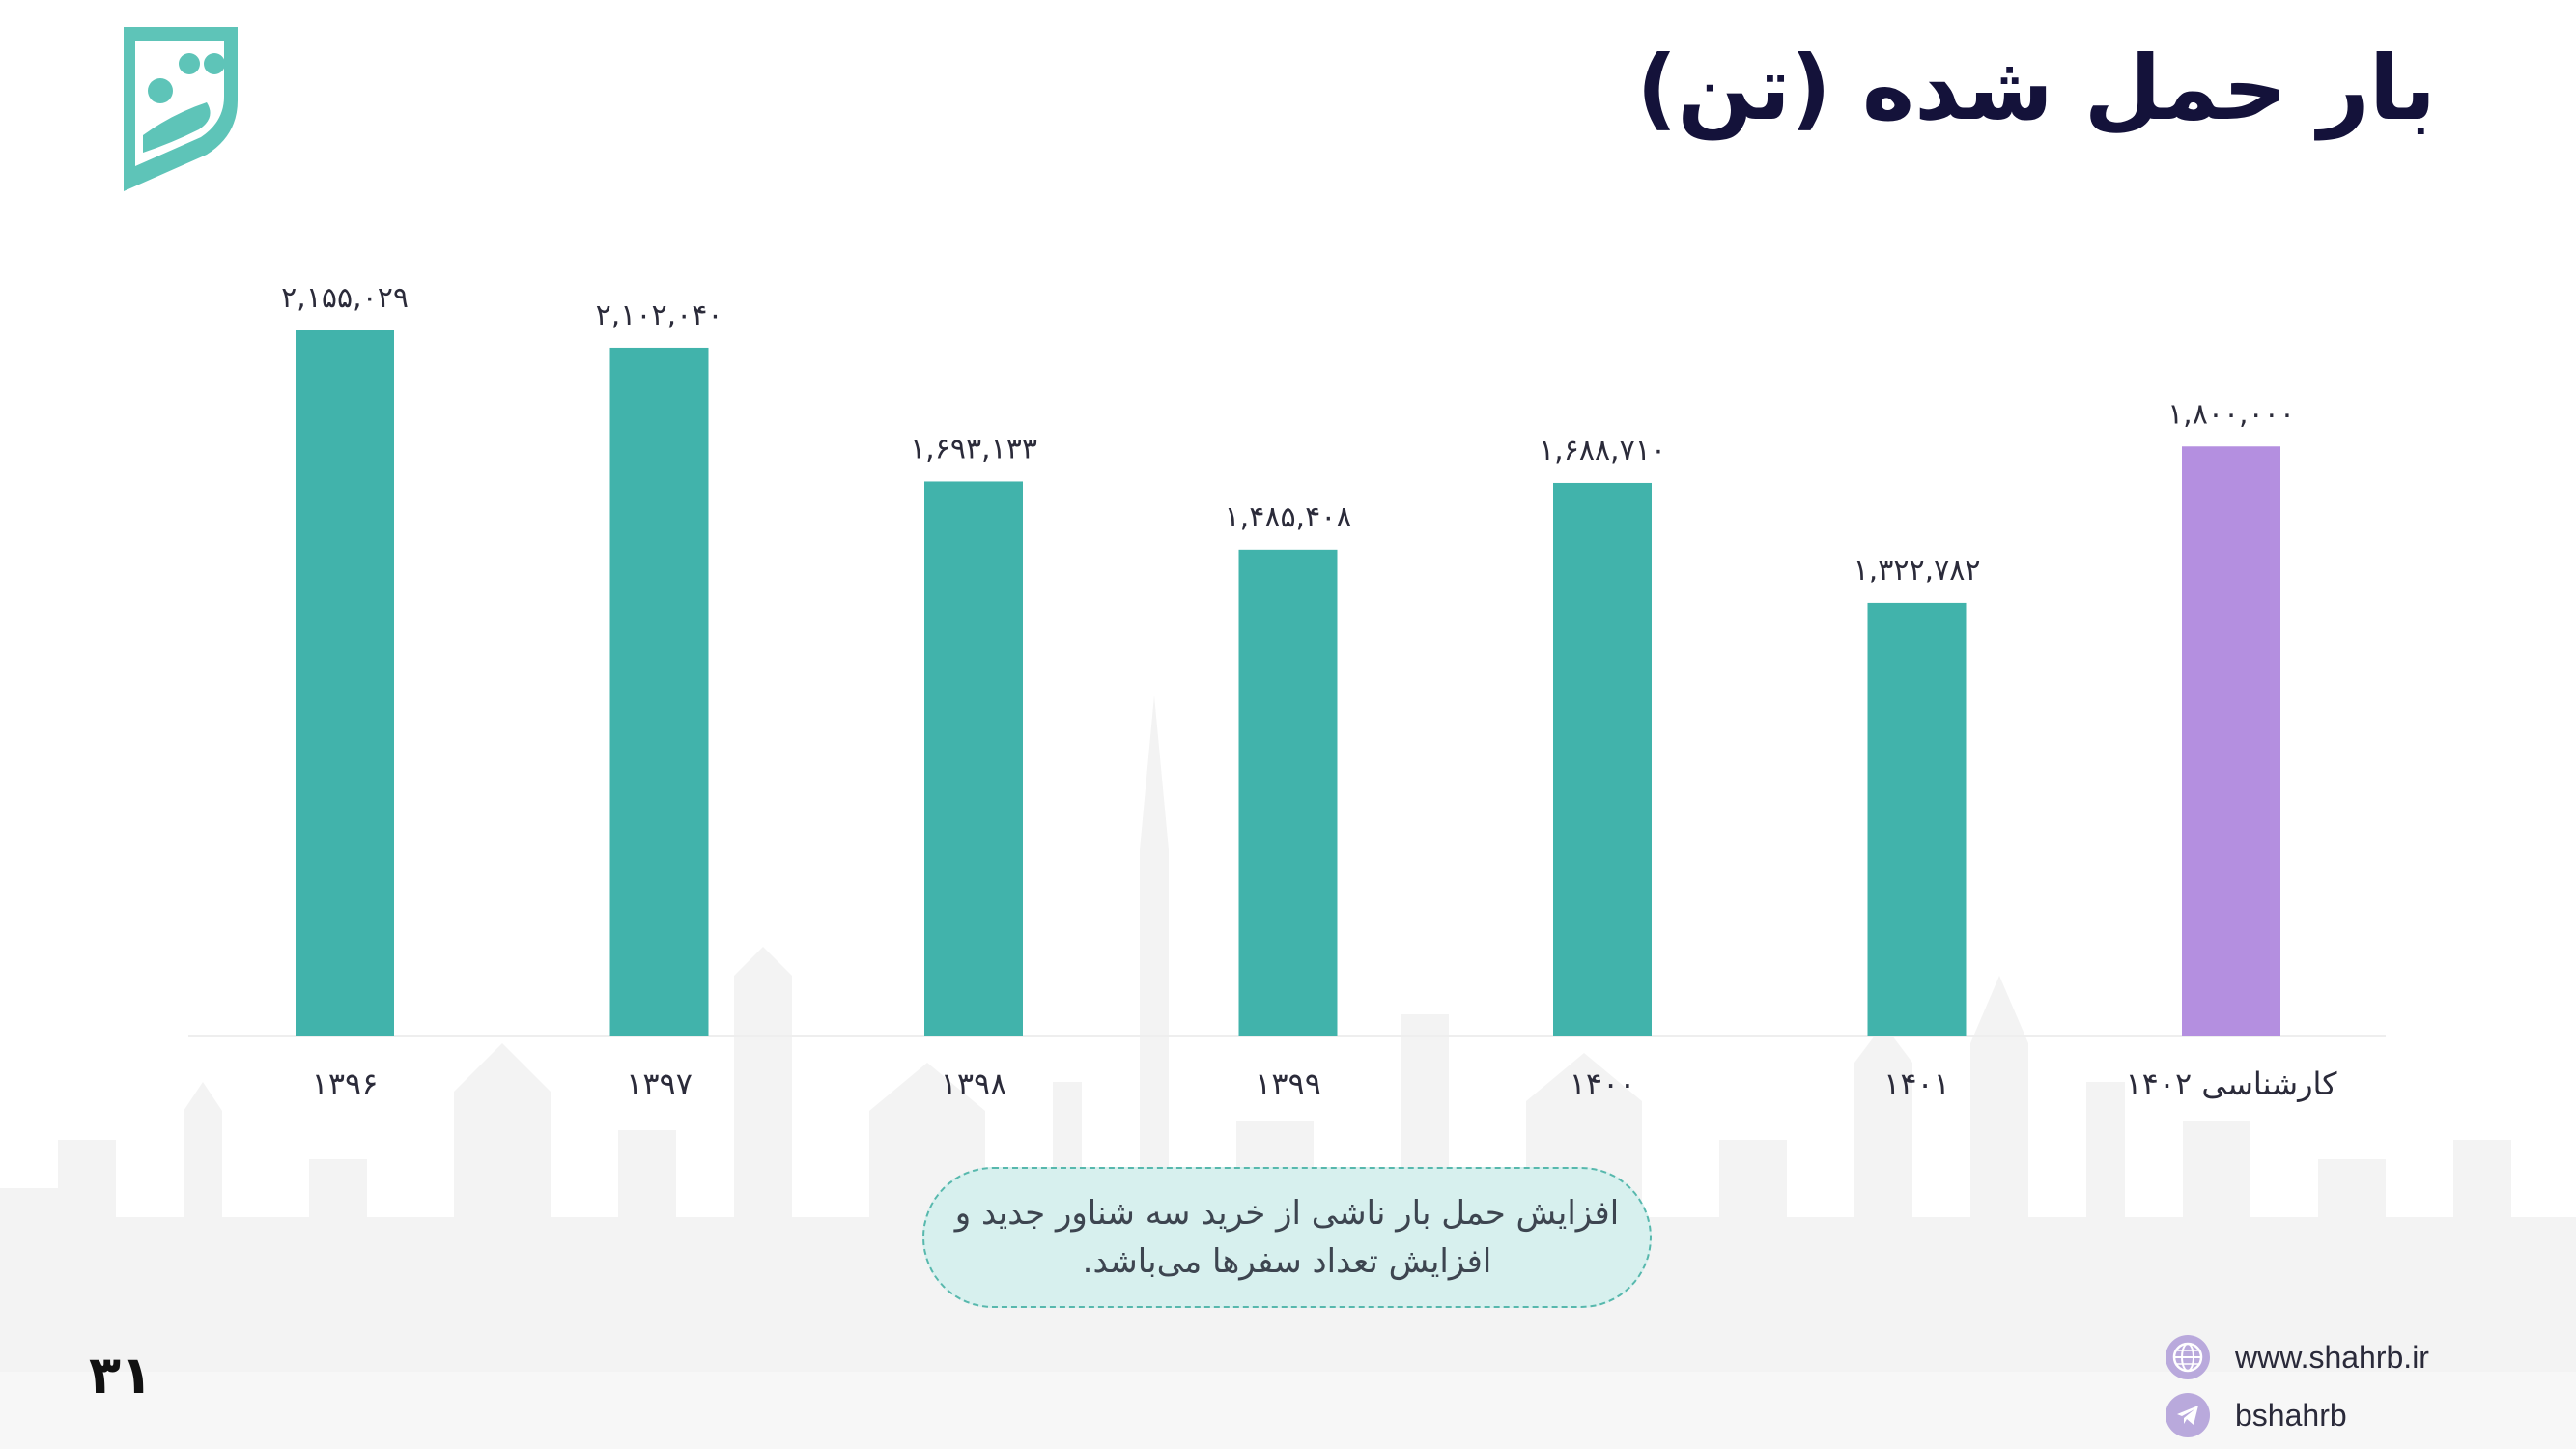 This screenshot has width=2576, height=1449. I want to click on website-link: www.shahrb.ir, so click(2332, 1357).